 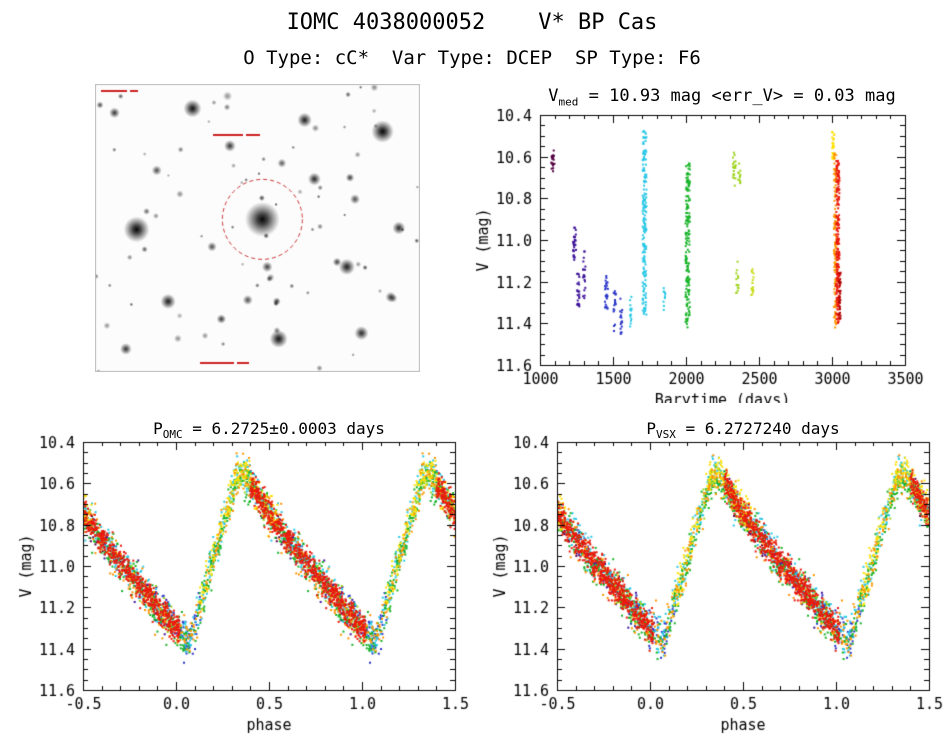 What do you see at coordinates (472, 22) in the screenshot?
I see `page-title: IOMC 4038000052 V* BP Cas` at bounding box center [472, 22].